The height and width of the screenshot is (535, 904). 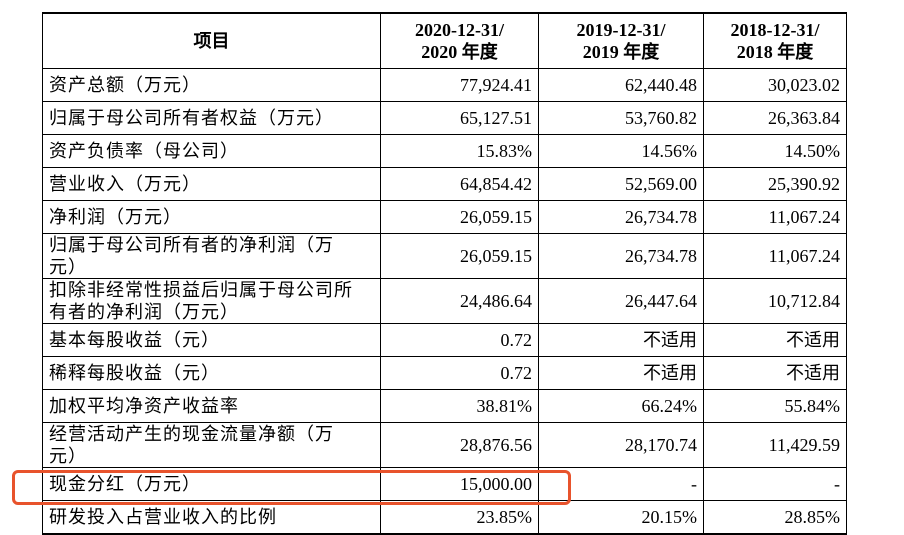 I want to click on row-label: 归属于母公司所有者权益（万元）, so click(x=211, y=118).